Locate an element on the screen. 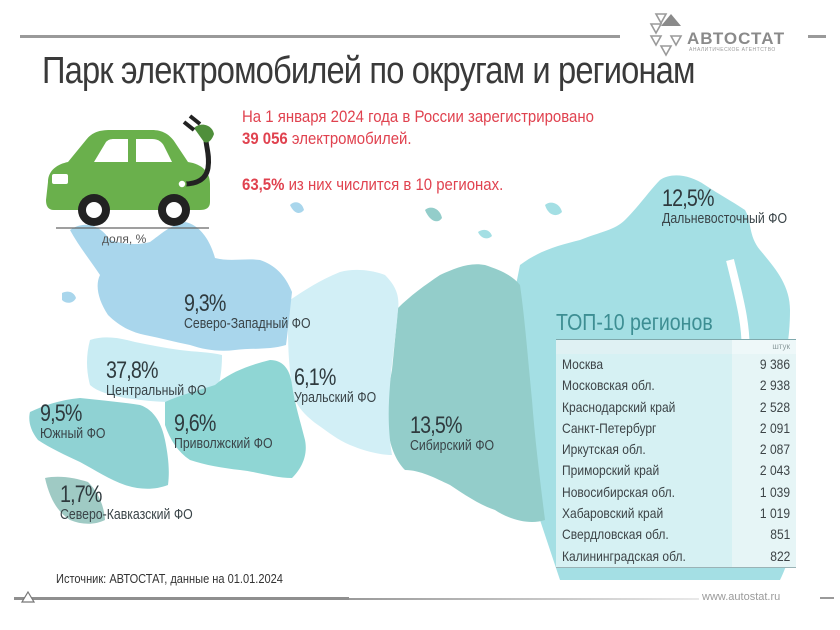  name-central: Центральный ФО is located at coordinates (156, 390).